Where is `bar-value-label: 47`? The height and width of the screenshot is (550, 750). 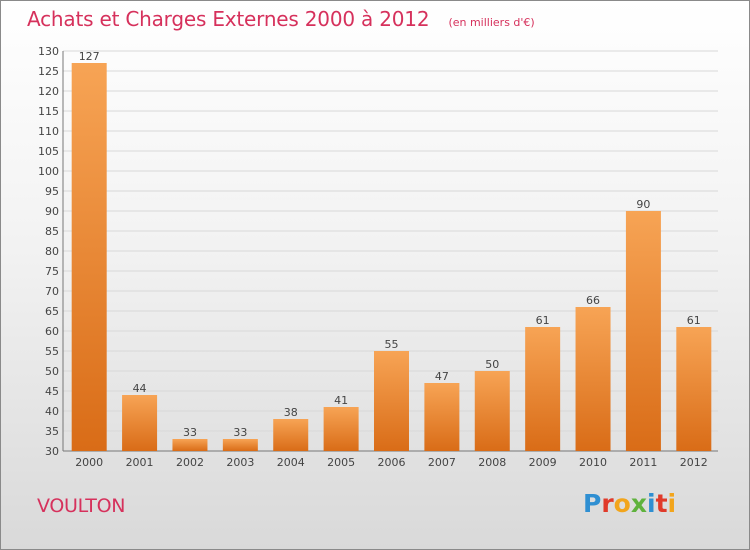
bar-value-label: 47 is located at coordinates (442, 376).